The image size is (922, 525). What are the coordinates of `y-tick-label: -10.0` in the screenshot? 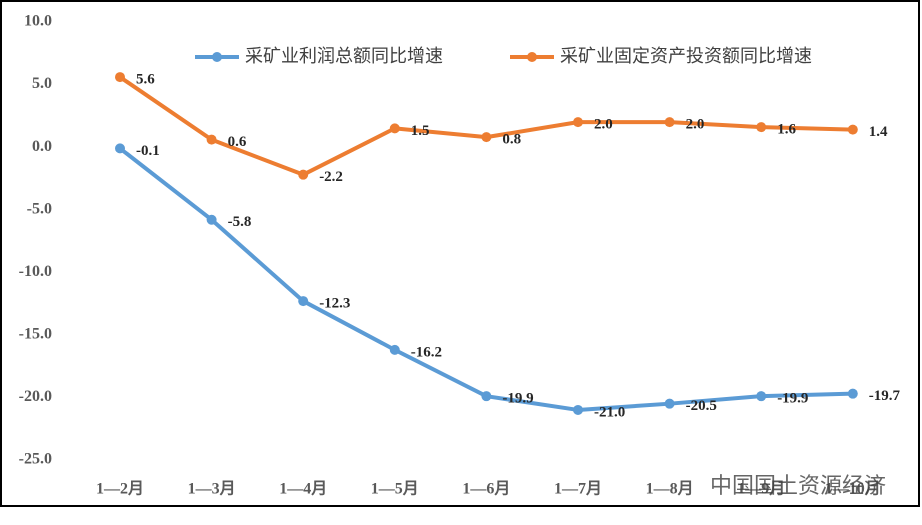 It's located at (35, 271).